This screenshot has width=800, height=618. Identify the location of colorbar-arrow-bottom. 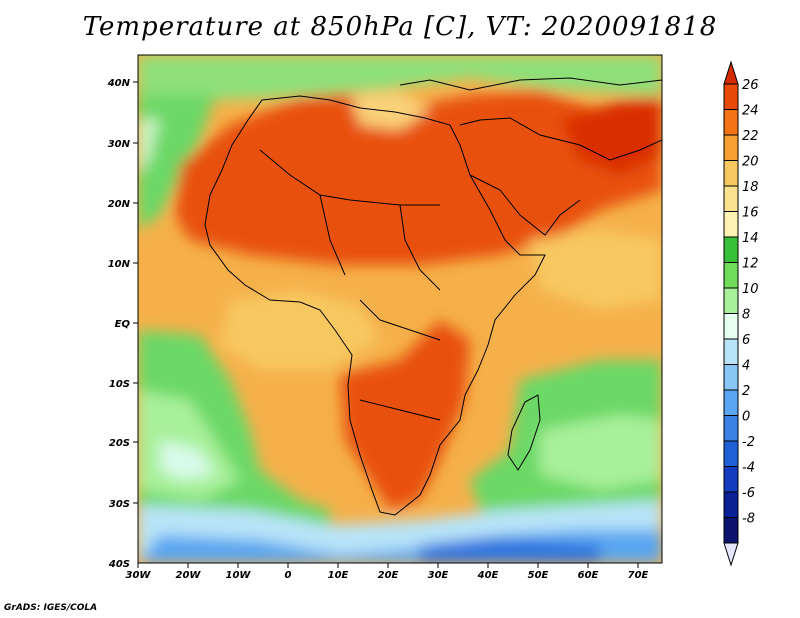
(731, 554).